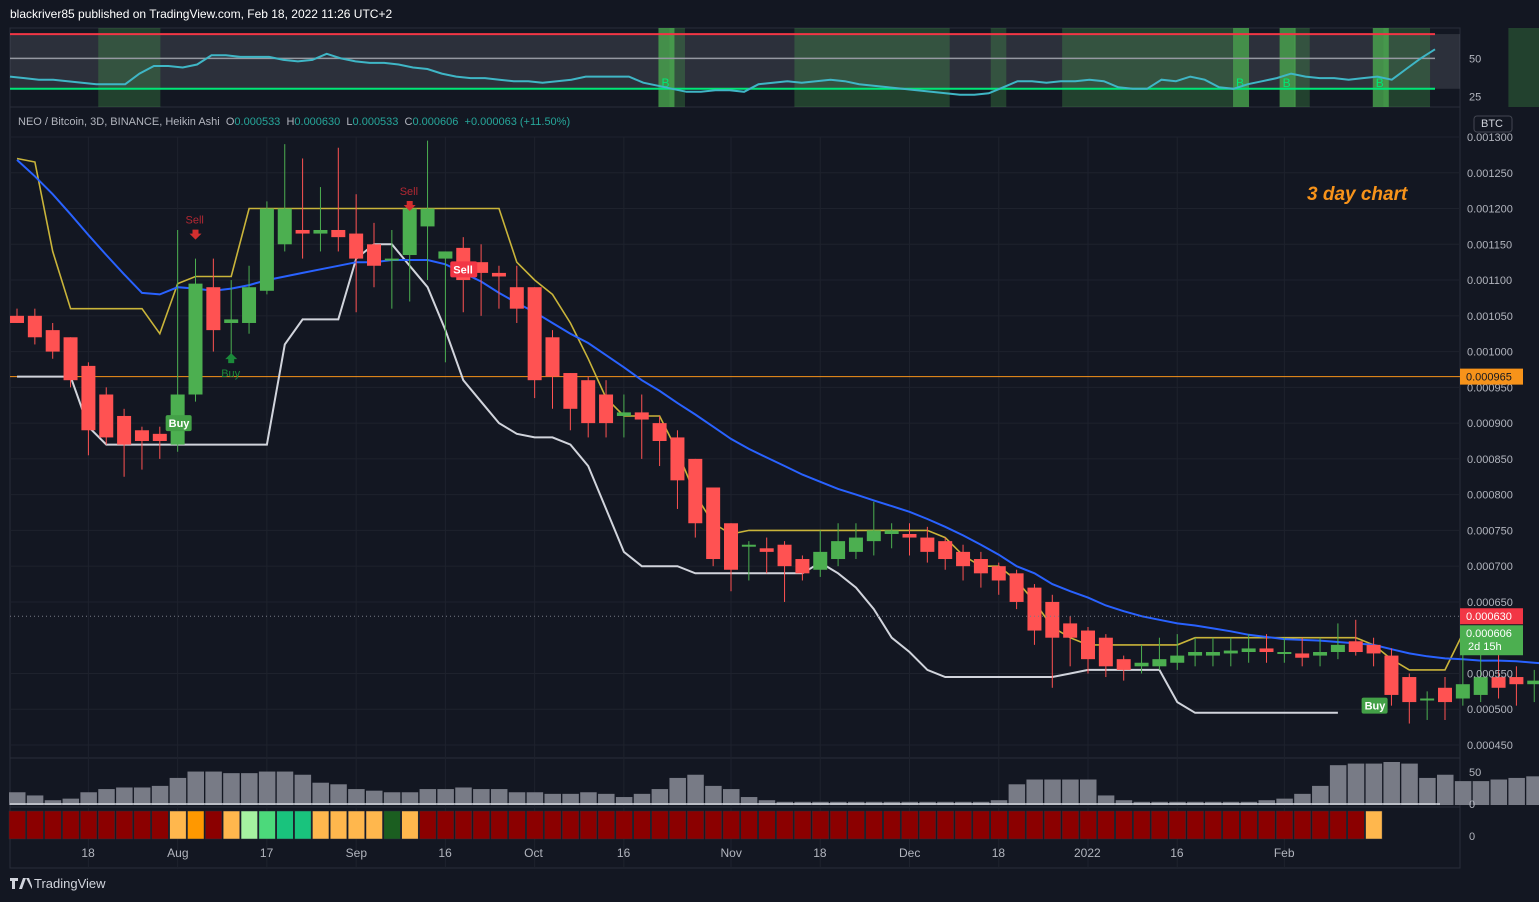 The image size is (1539, 902). Describe the element at coordinates (180, 424) in the screenshot. I see `buy-signal-label: Buy` at that location.